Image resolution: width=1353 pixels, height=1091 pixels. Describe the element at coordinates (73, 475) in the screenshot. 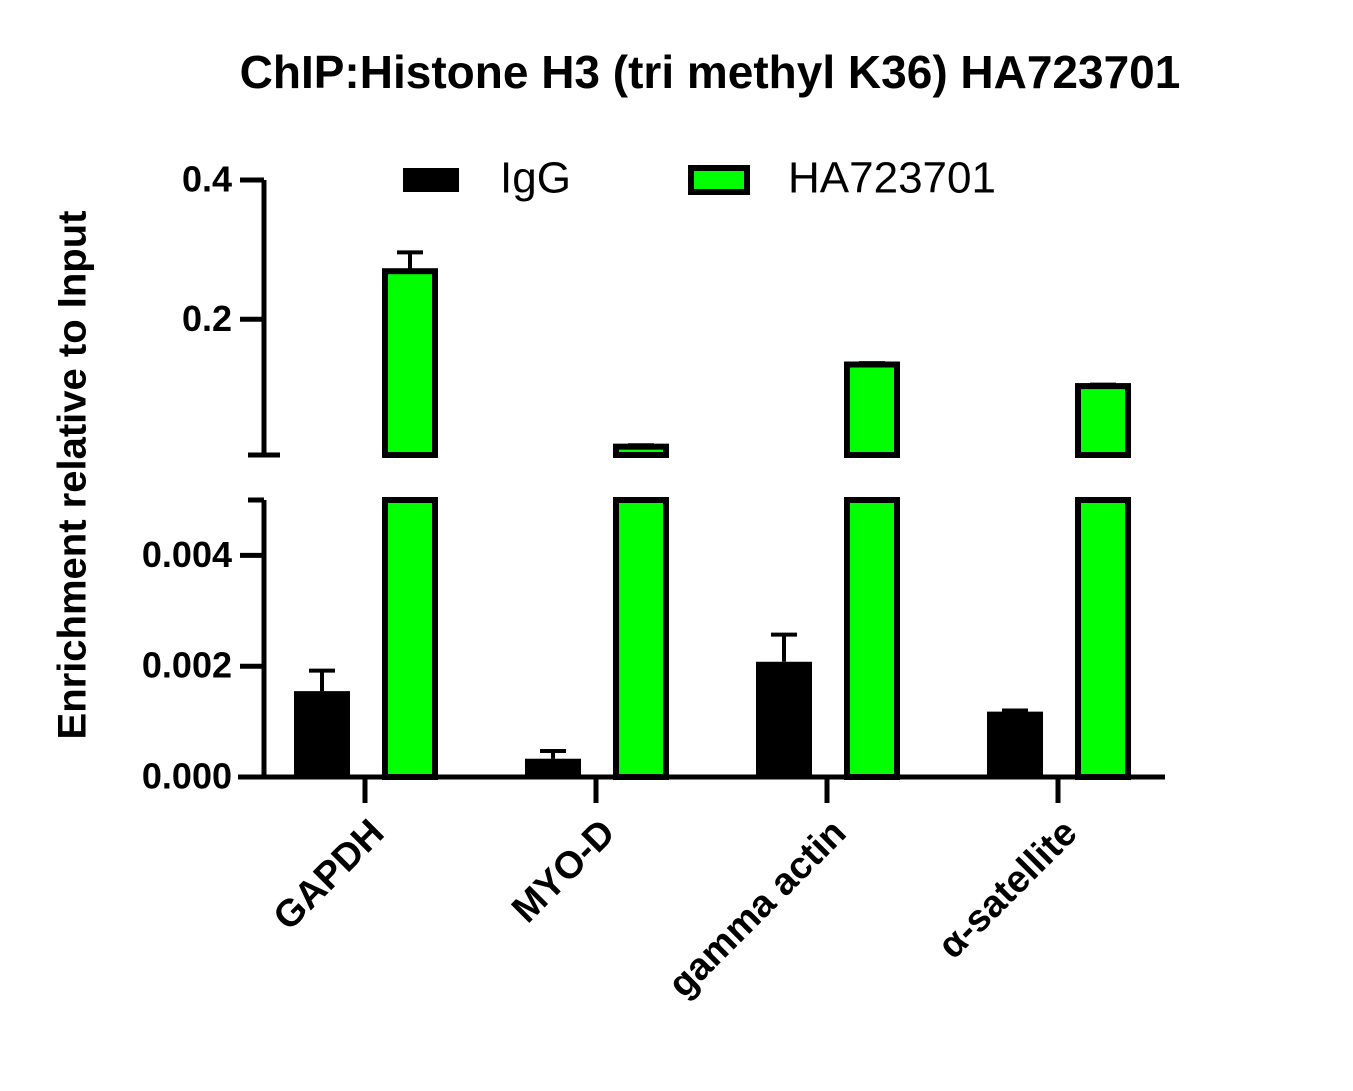

I see `y-axis-label: Enrichment relative to Input` at that location.